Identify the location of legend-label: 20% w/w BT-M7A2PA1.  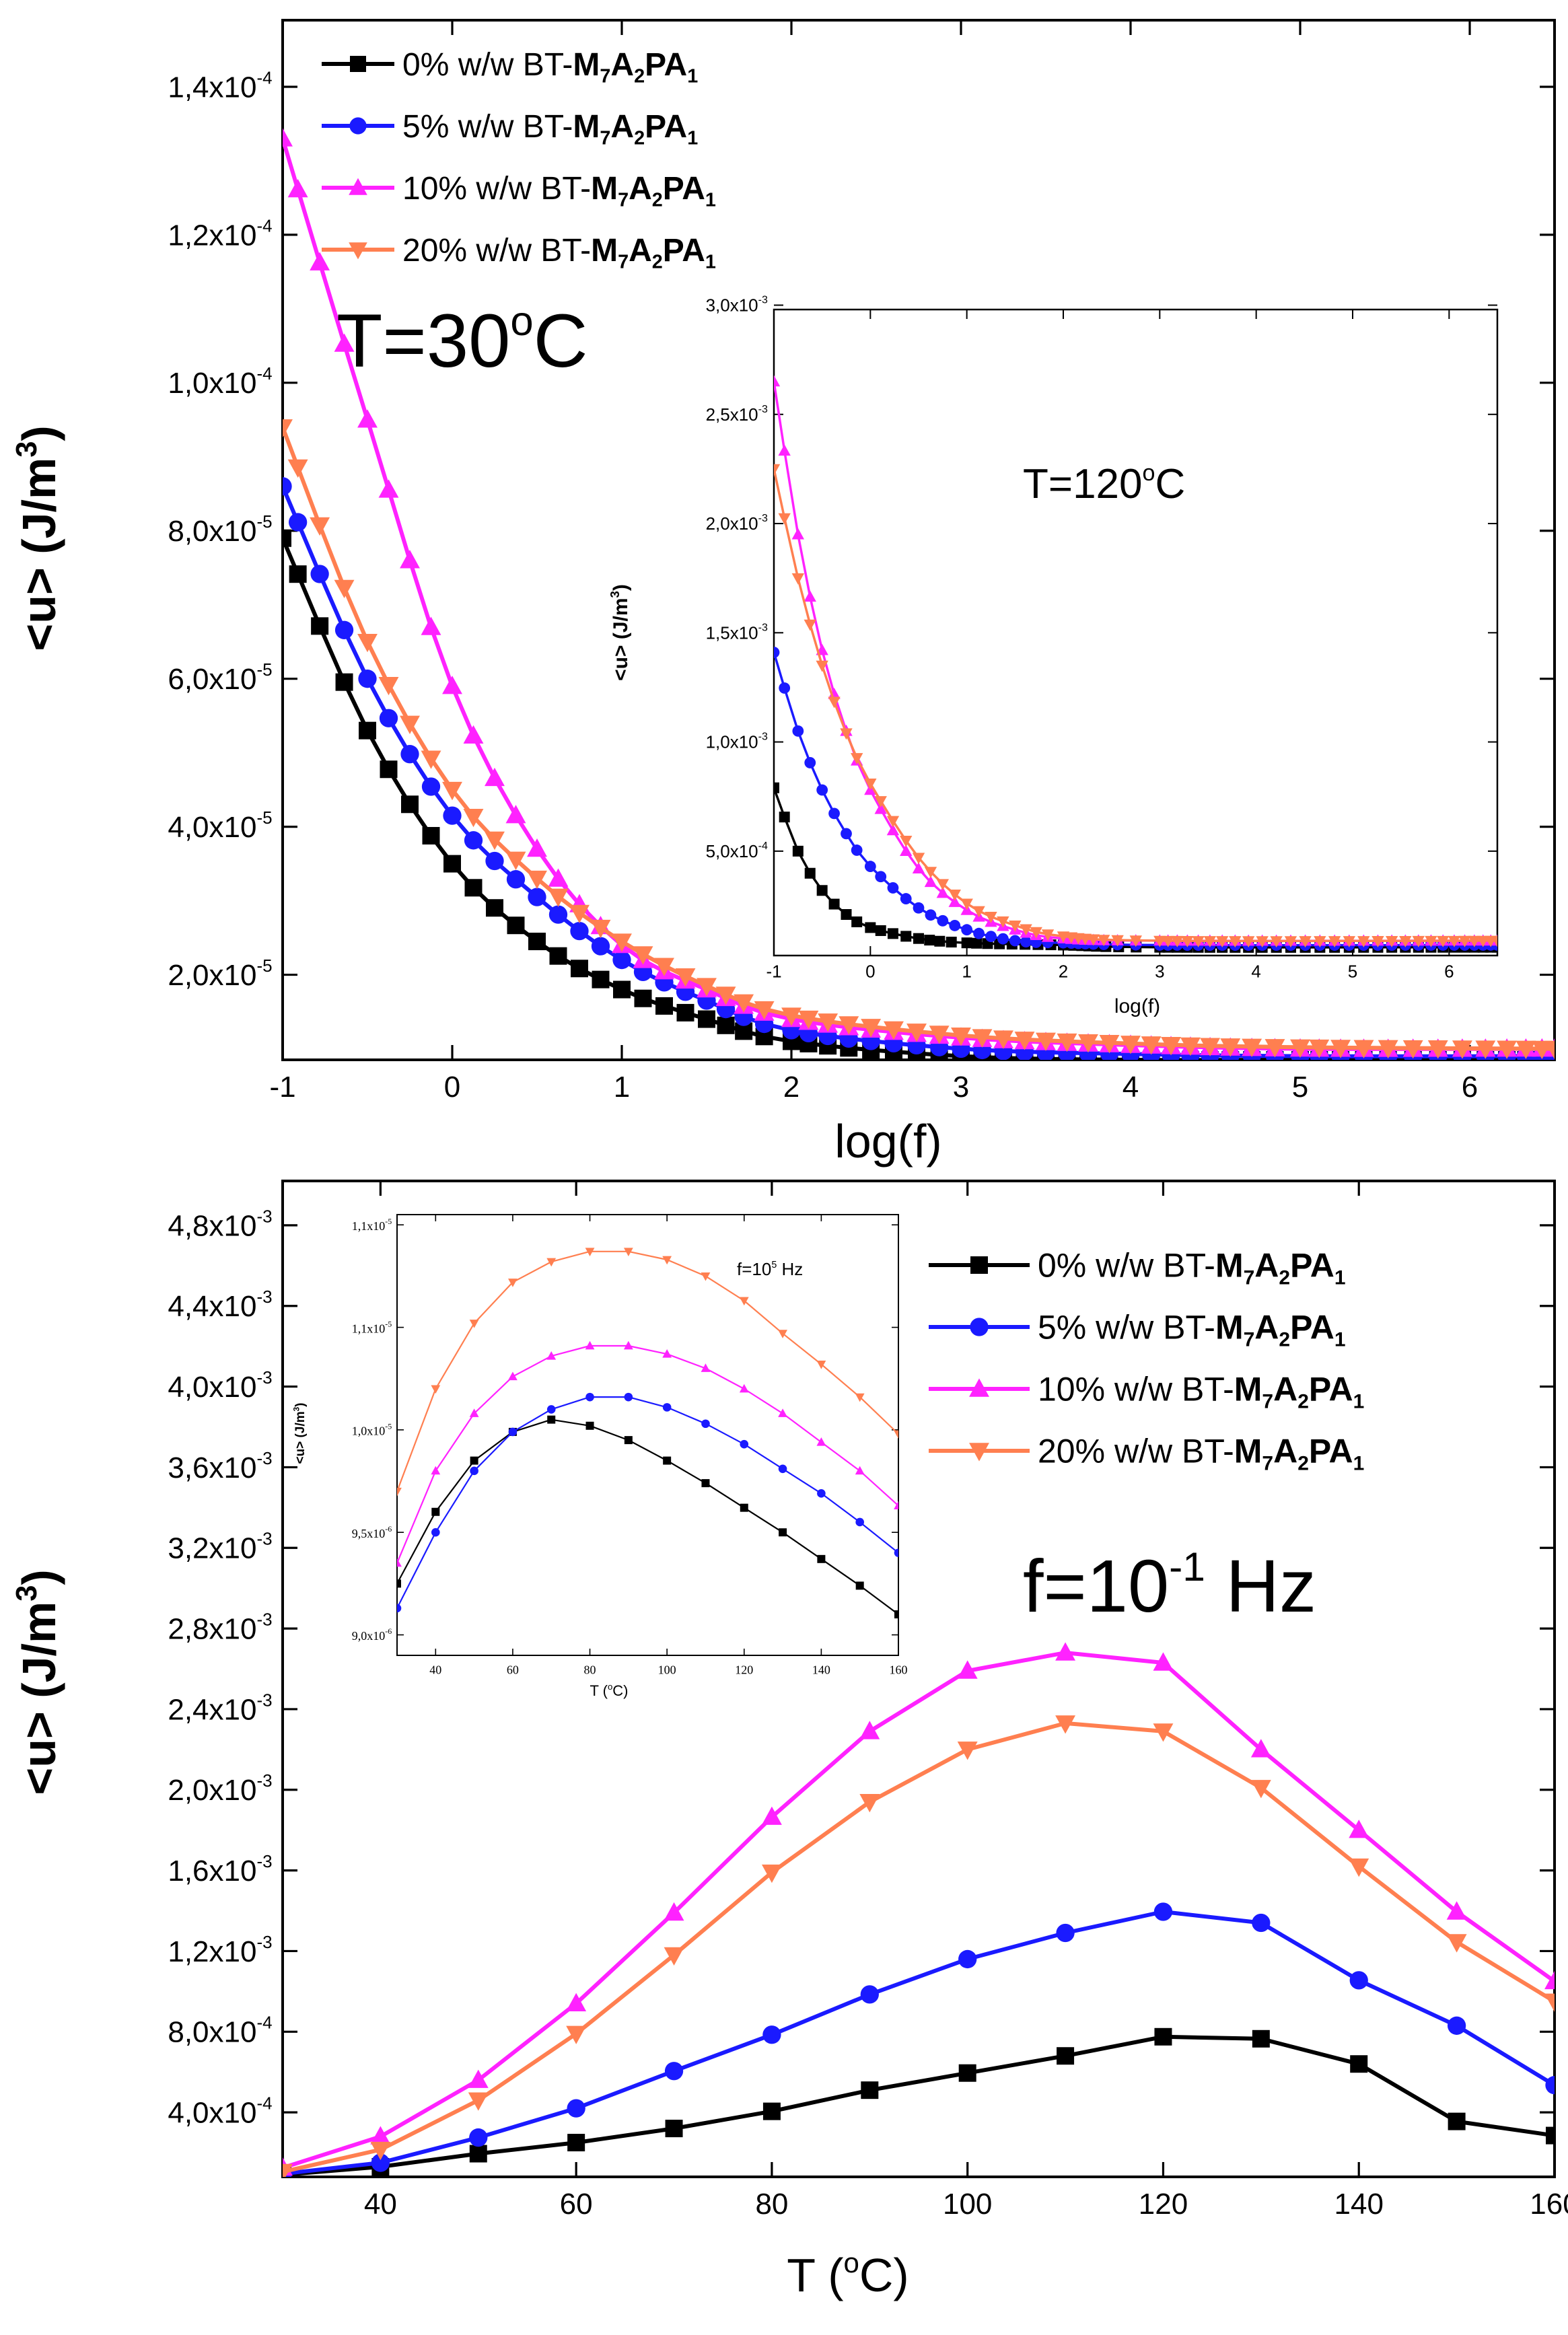
(559, 253).